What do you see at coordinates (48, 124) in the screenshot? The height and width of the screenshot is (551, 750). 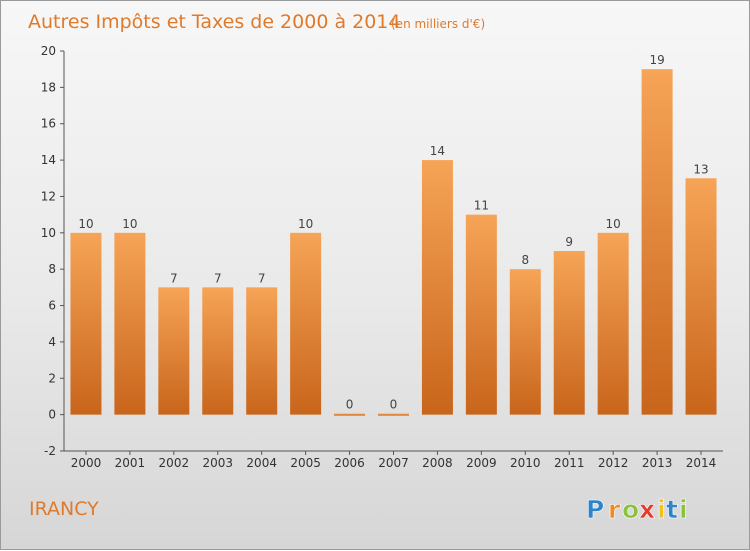 I see `y-tick-label: 16` at bounding box center [48, 124].